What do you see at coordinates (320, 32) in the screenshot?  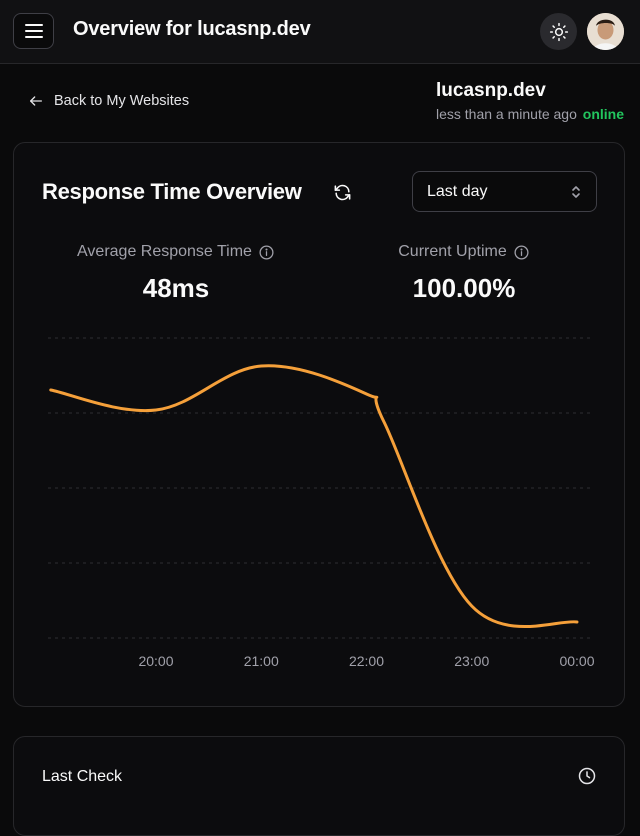 I see `top-bar: Overview for lucasnp.dev` at bounding box center [320, 32].